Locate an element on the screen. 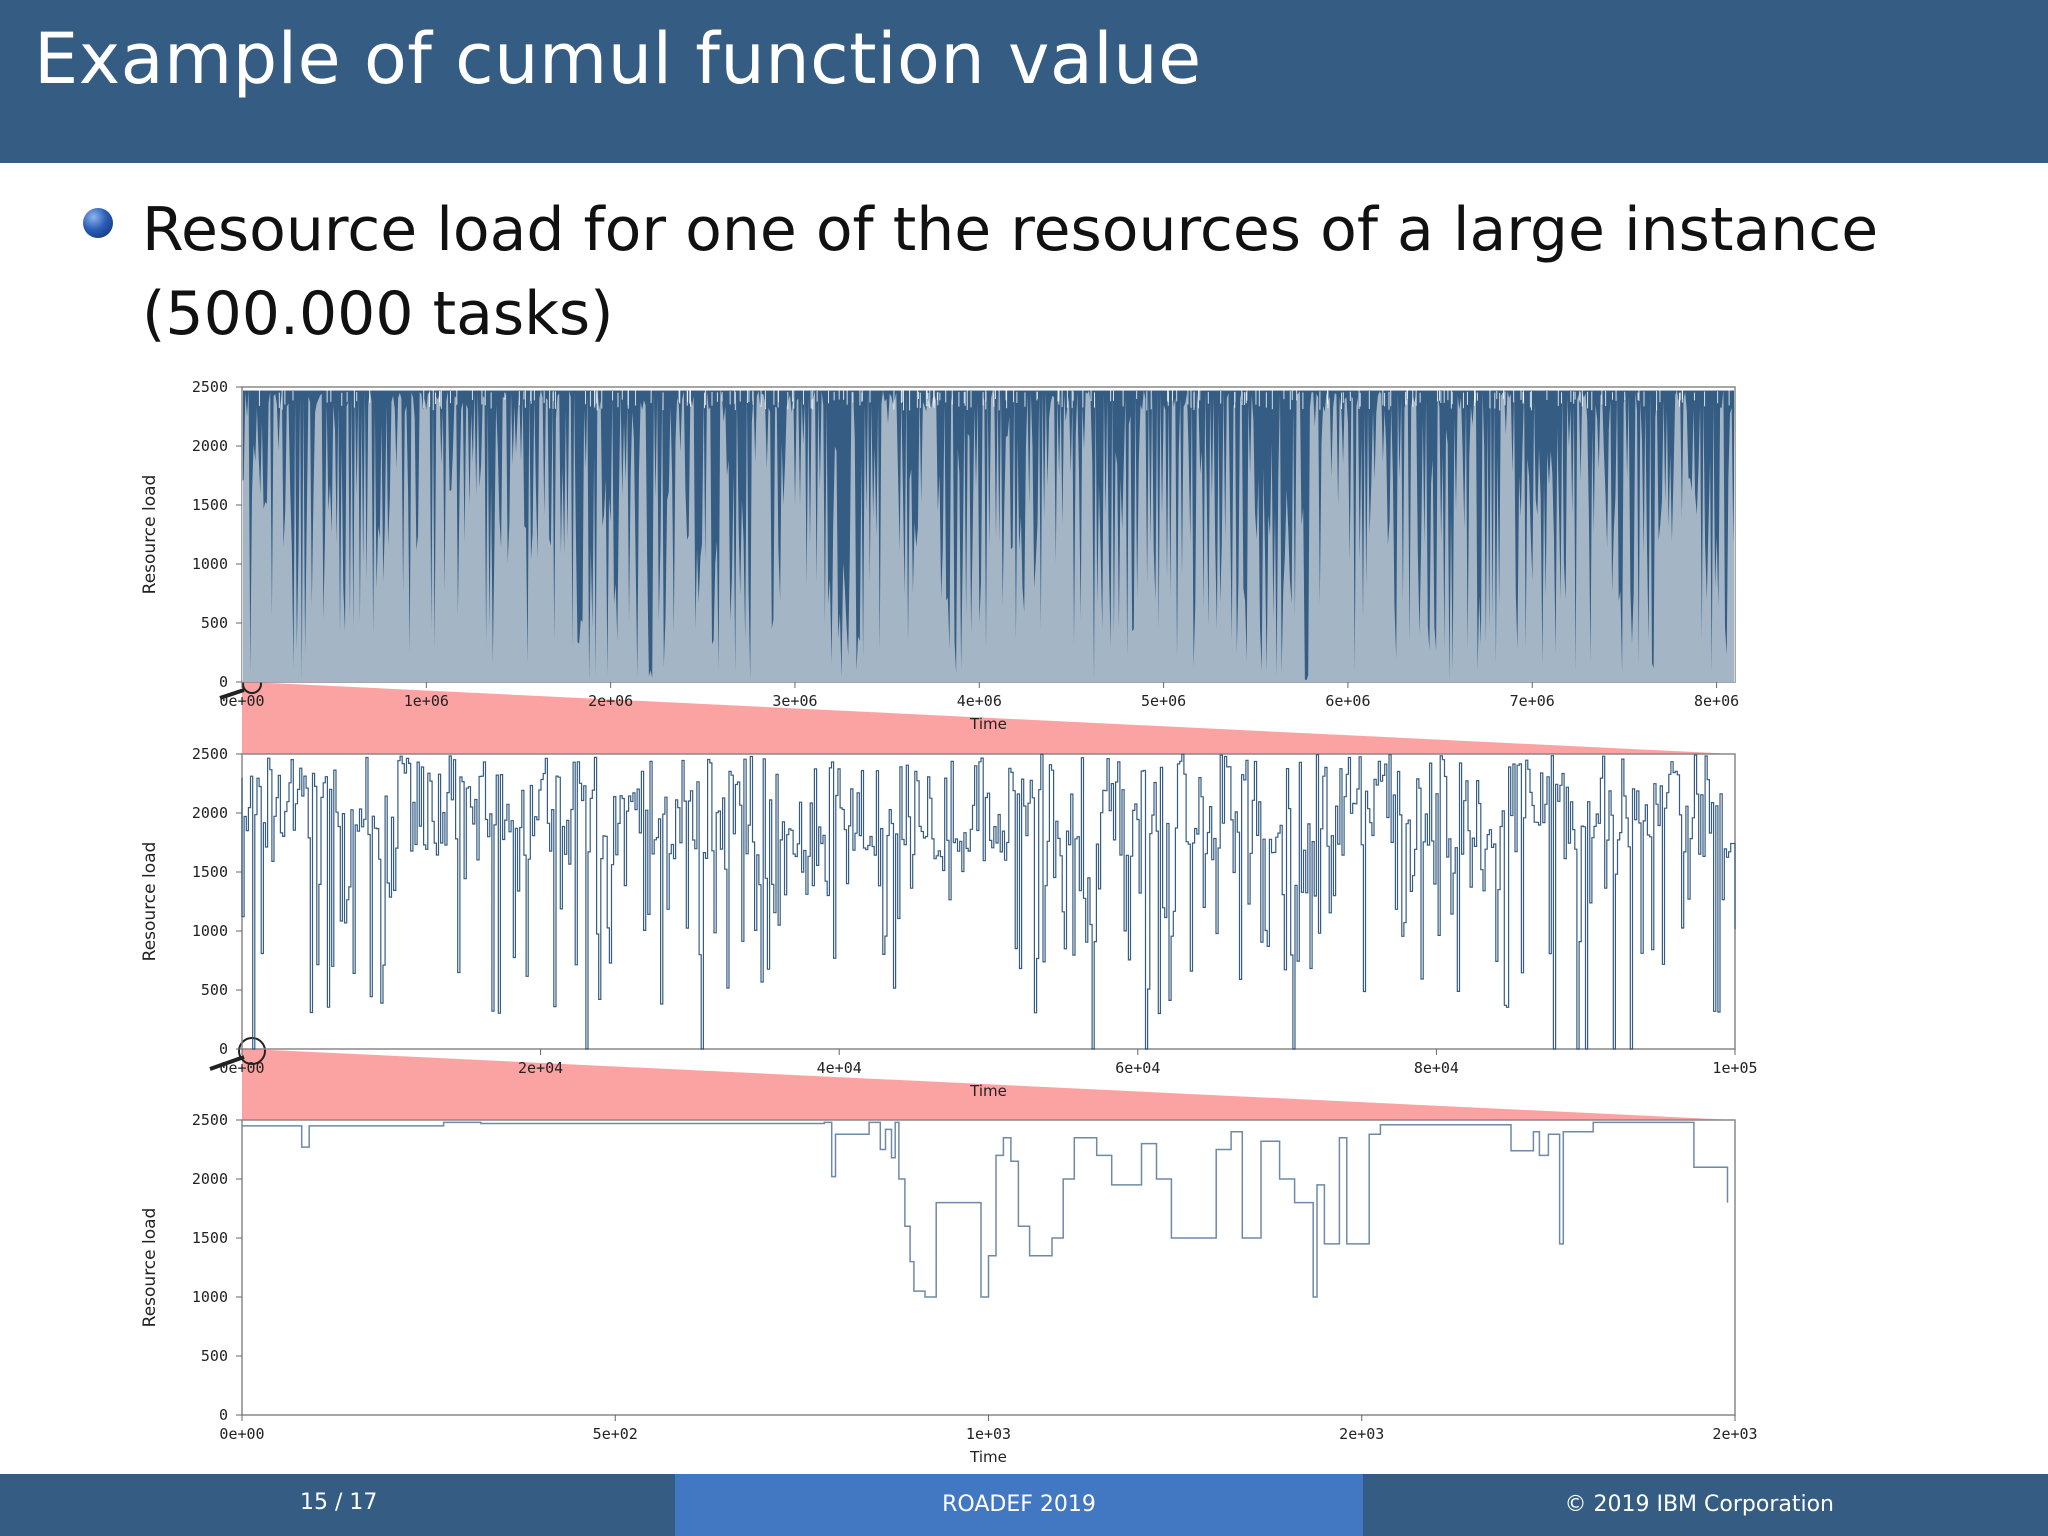  x-tick-label: 5e+02 is located at coordinates (615, 1434).